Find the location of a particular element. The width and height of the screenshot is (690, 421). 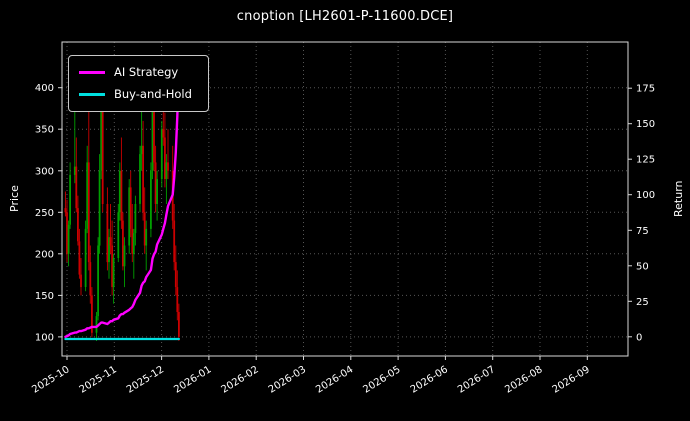

svg-text: 350 is located at coordinates (44, 130).